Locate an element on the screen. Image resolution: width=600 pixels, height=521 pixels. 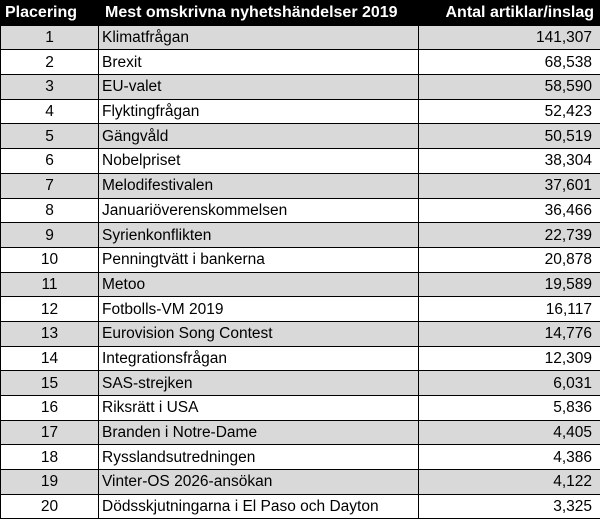
event-cell: Branden i Notre-Dame is located at coordinates (258, 432).